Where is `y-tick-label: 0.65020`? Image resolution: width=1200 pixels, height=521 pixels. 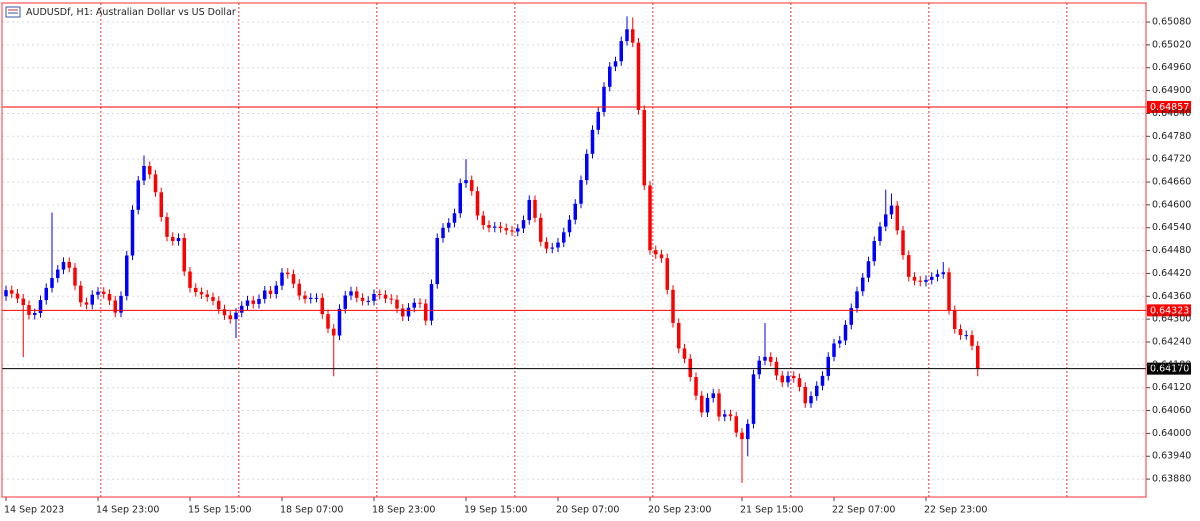
y-tick-label: 0.65020 is located at coordinates (1171, 44).